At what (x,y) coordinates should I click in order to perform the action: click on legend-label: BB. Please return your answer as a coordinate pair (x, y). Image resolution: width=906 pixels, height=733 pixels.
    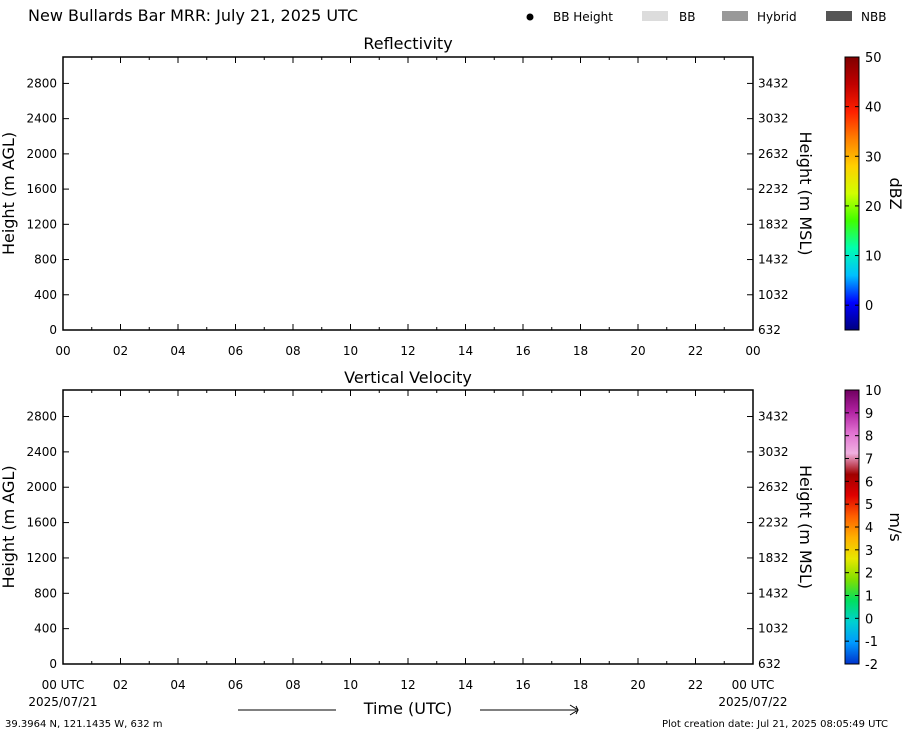
    Looking at the image, I should click on (687, 17).